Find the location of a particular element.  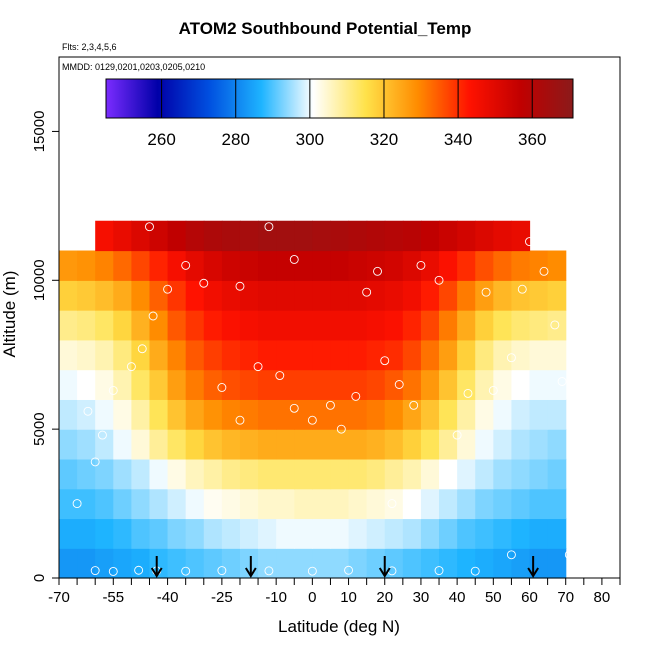

x-tick-label: 40 is located at coordinates (457, 597).